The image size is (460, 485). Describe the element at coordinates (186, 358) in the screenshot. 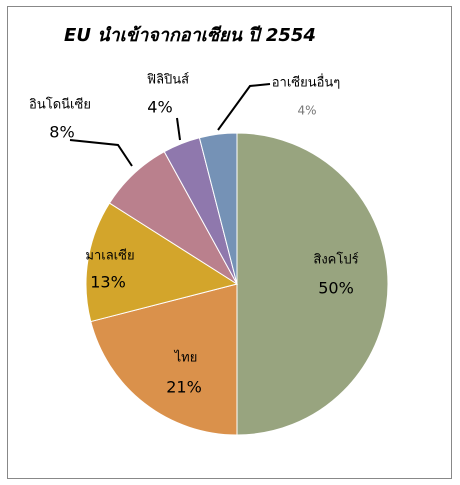

I see `slice-label: ไทย` at that location.